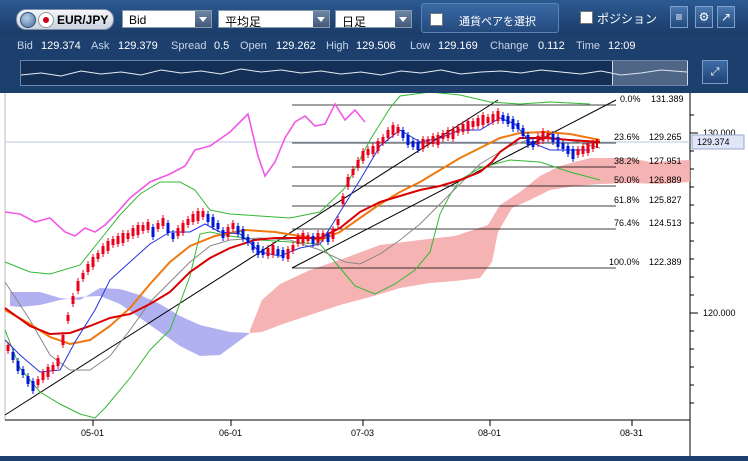 This screenshot has width=748, height=461. I want to click on ask-label: Ask, so click(100, 46).